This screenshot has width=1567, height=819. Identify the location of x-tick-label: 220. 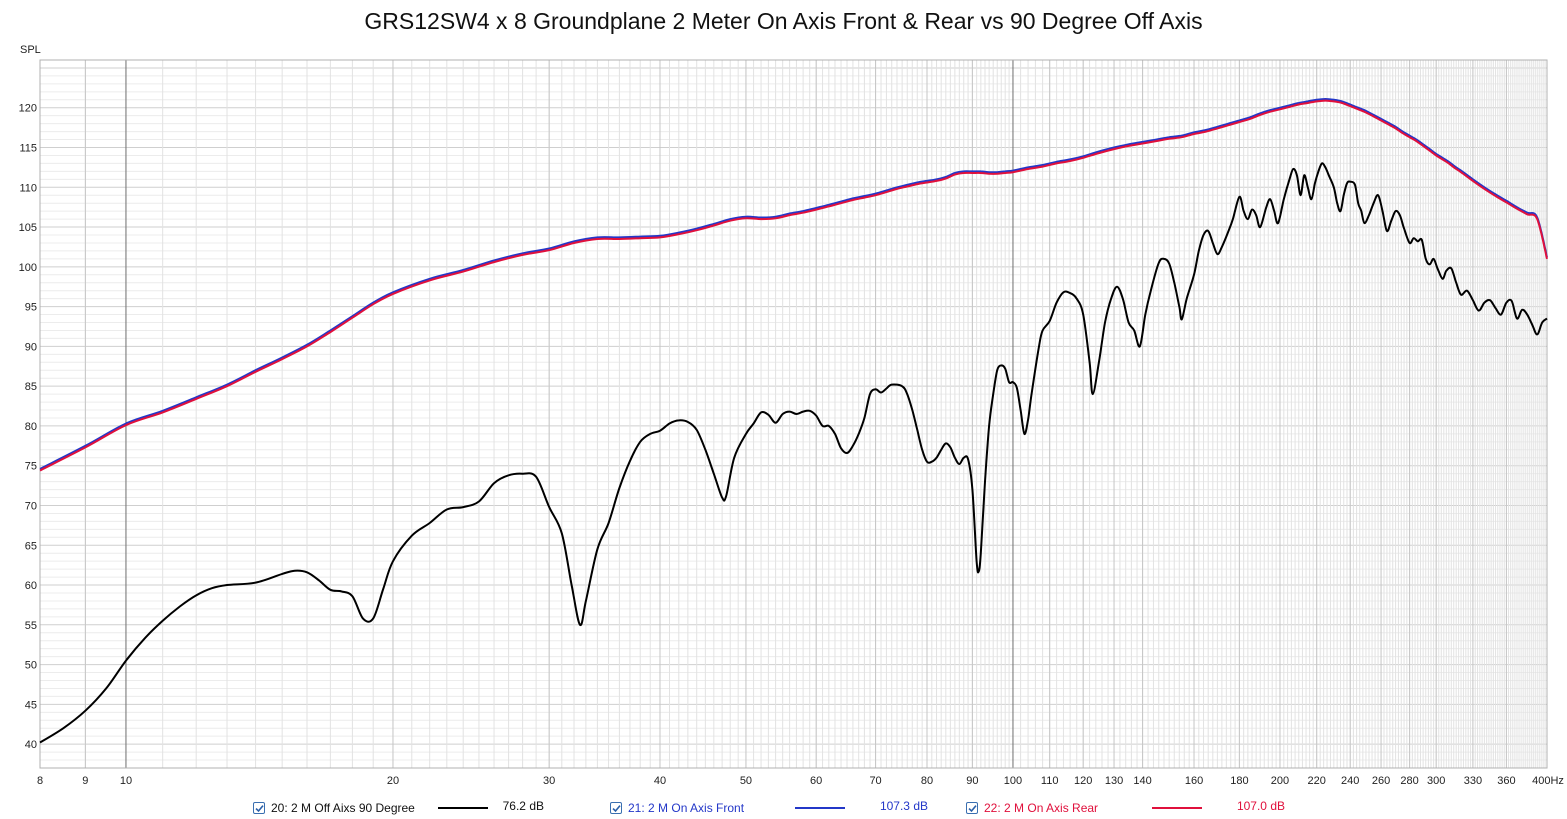
(1317, 781).